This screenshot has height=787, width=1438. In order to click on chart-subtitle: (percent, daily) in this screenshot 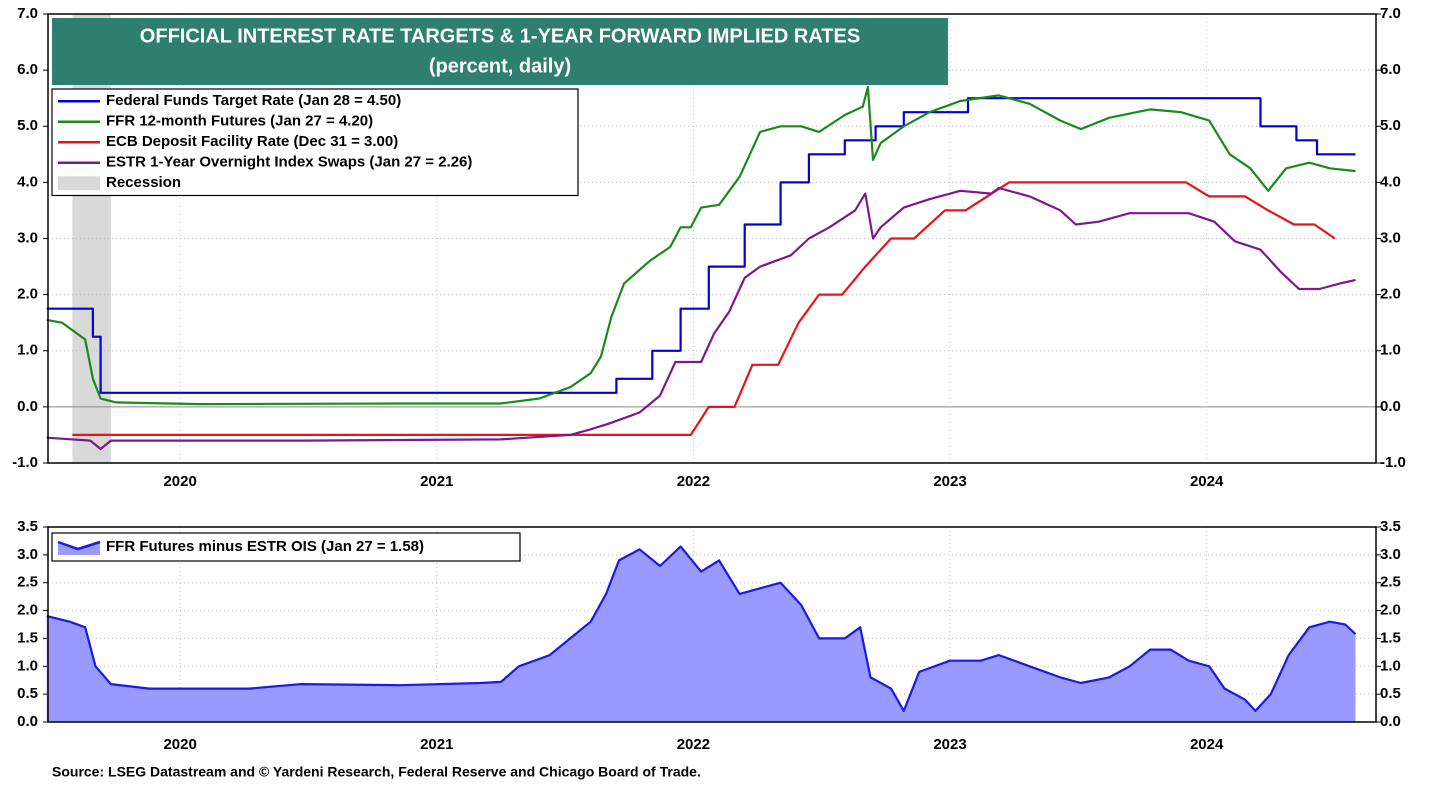, I will do `click(500, 66)`.